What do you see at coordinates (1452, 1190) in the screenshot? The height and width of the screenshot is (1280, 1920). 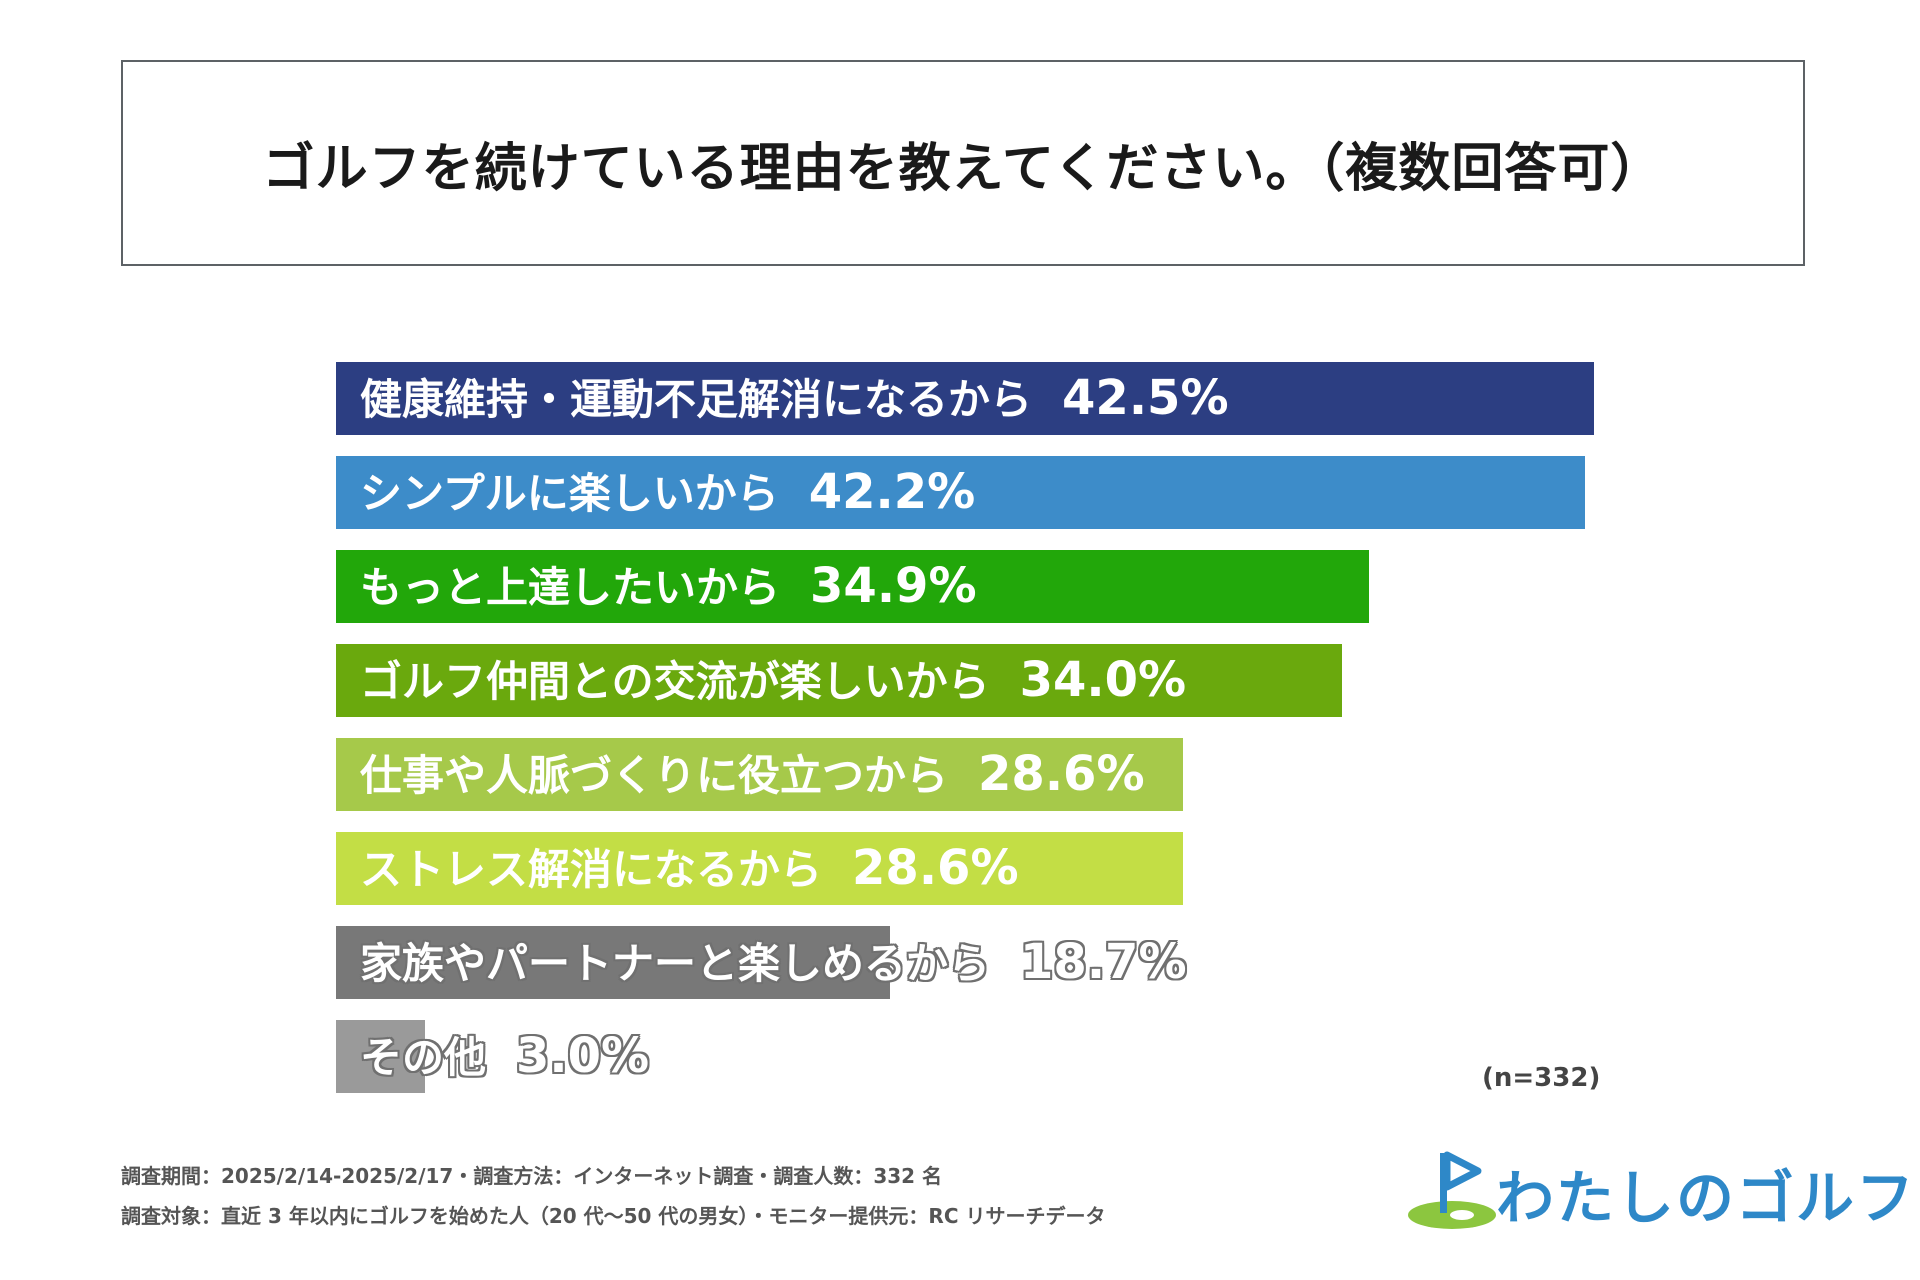 I see `golf-flag-icon` at bounding box center [1452, 1190].